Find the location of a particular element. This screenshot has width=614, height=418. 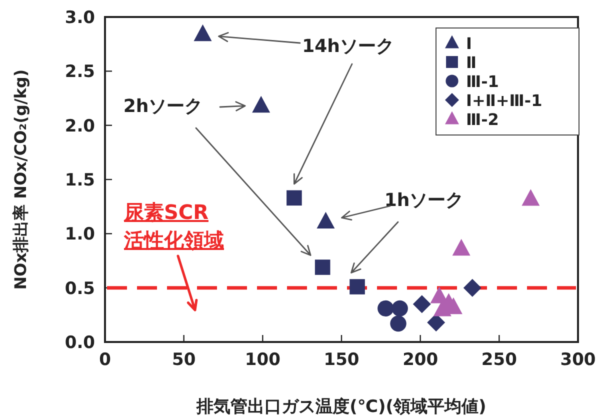

x-tick-label: 150 is located at coordinates (342, 360).